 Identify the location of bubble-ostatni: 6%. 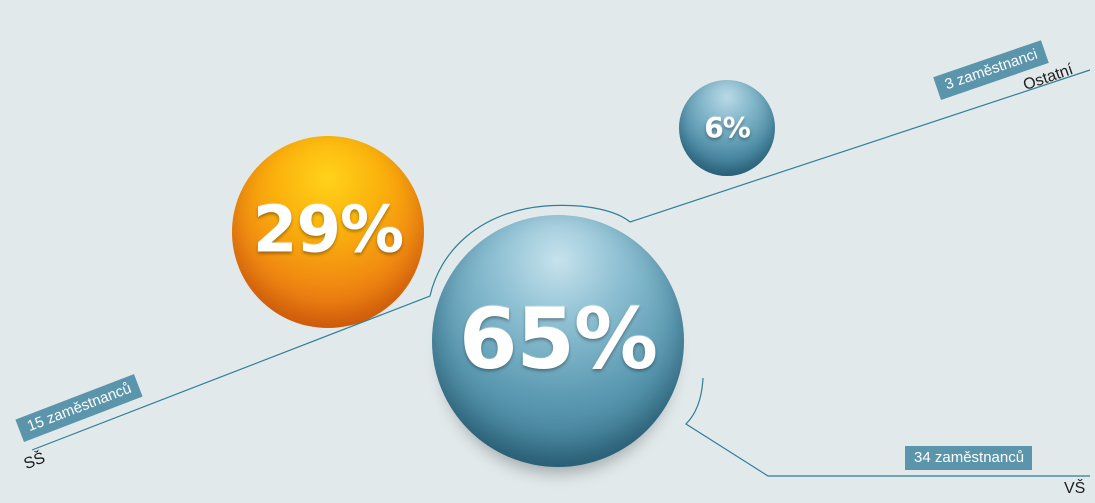
(727, 128).